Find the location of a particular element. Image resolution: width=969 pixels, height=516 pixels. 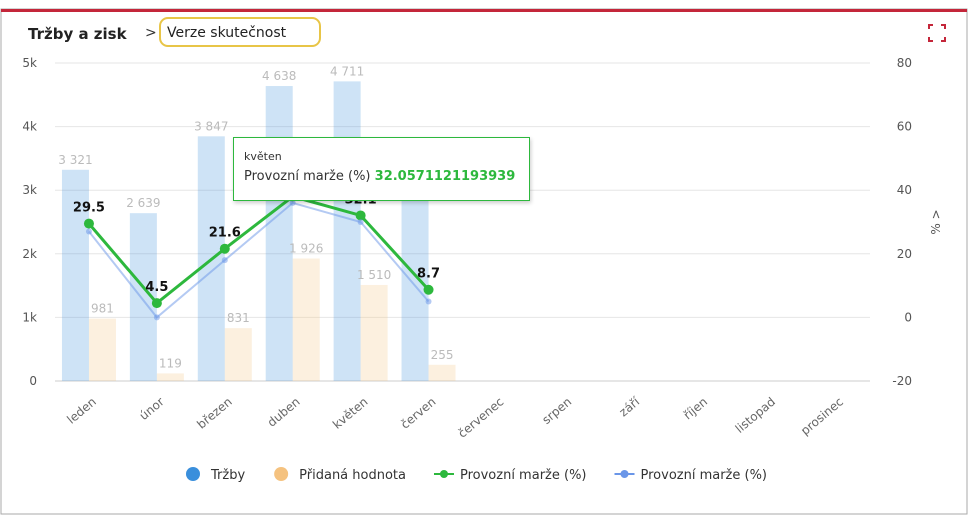

tooltip-value: 32.0571121193939 is located at coordinates (445, 176).